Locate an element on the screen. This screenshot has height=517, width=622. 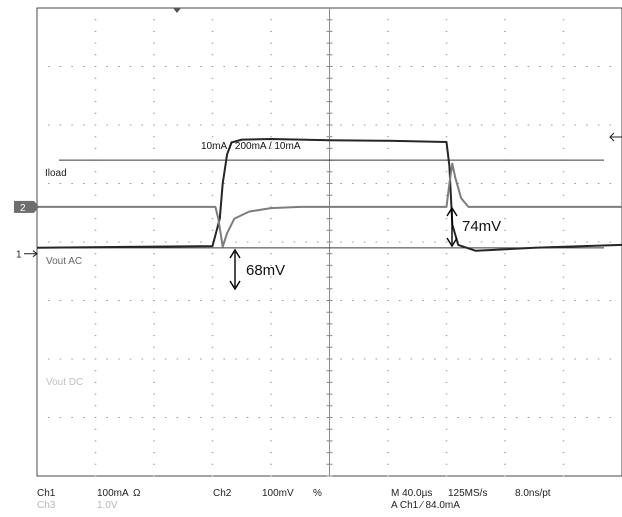
ch2-ground-marker: 2 is located at coordinates (23, 208).